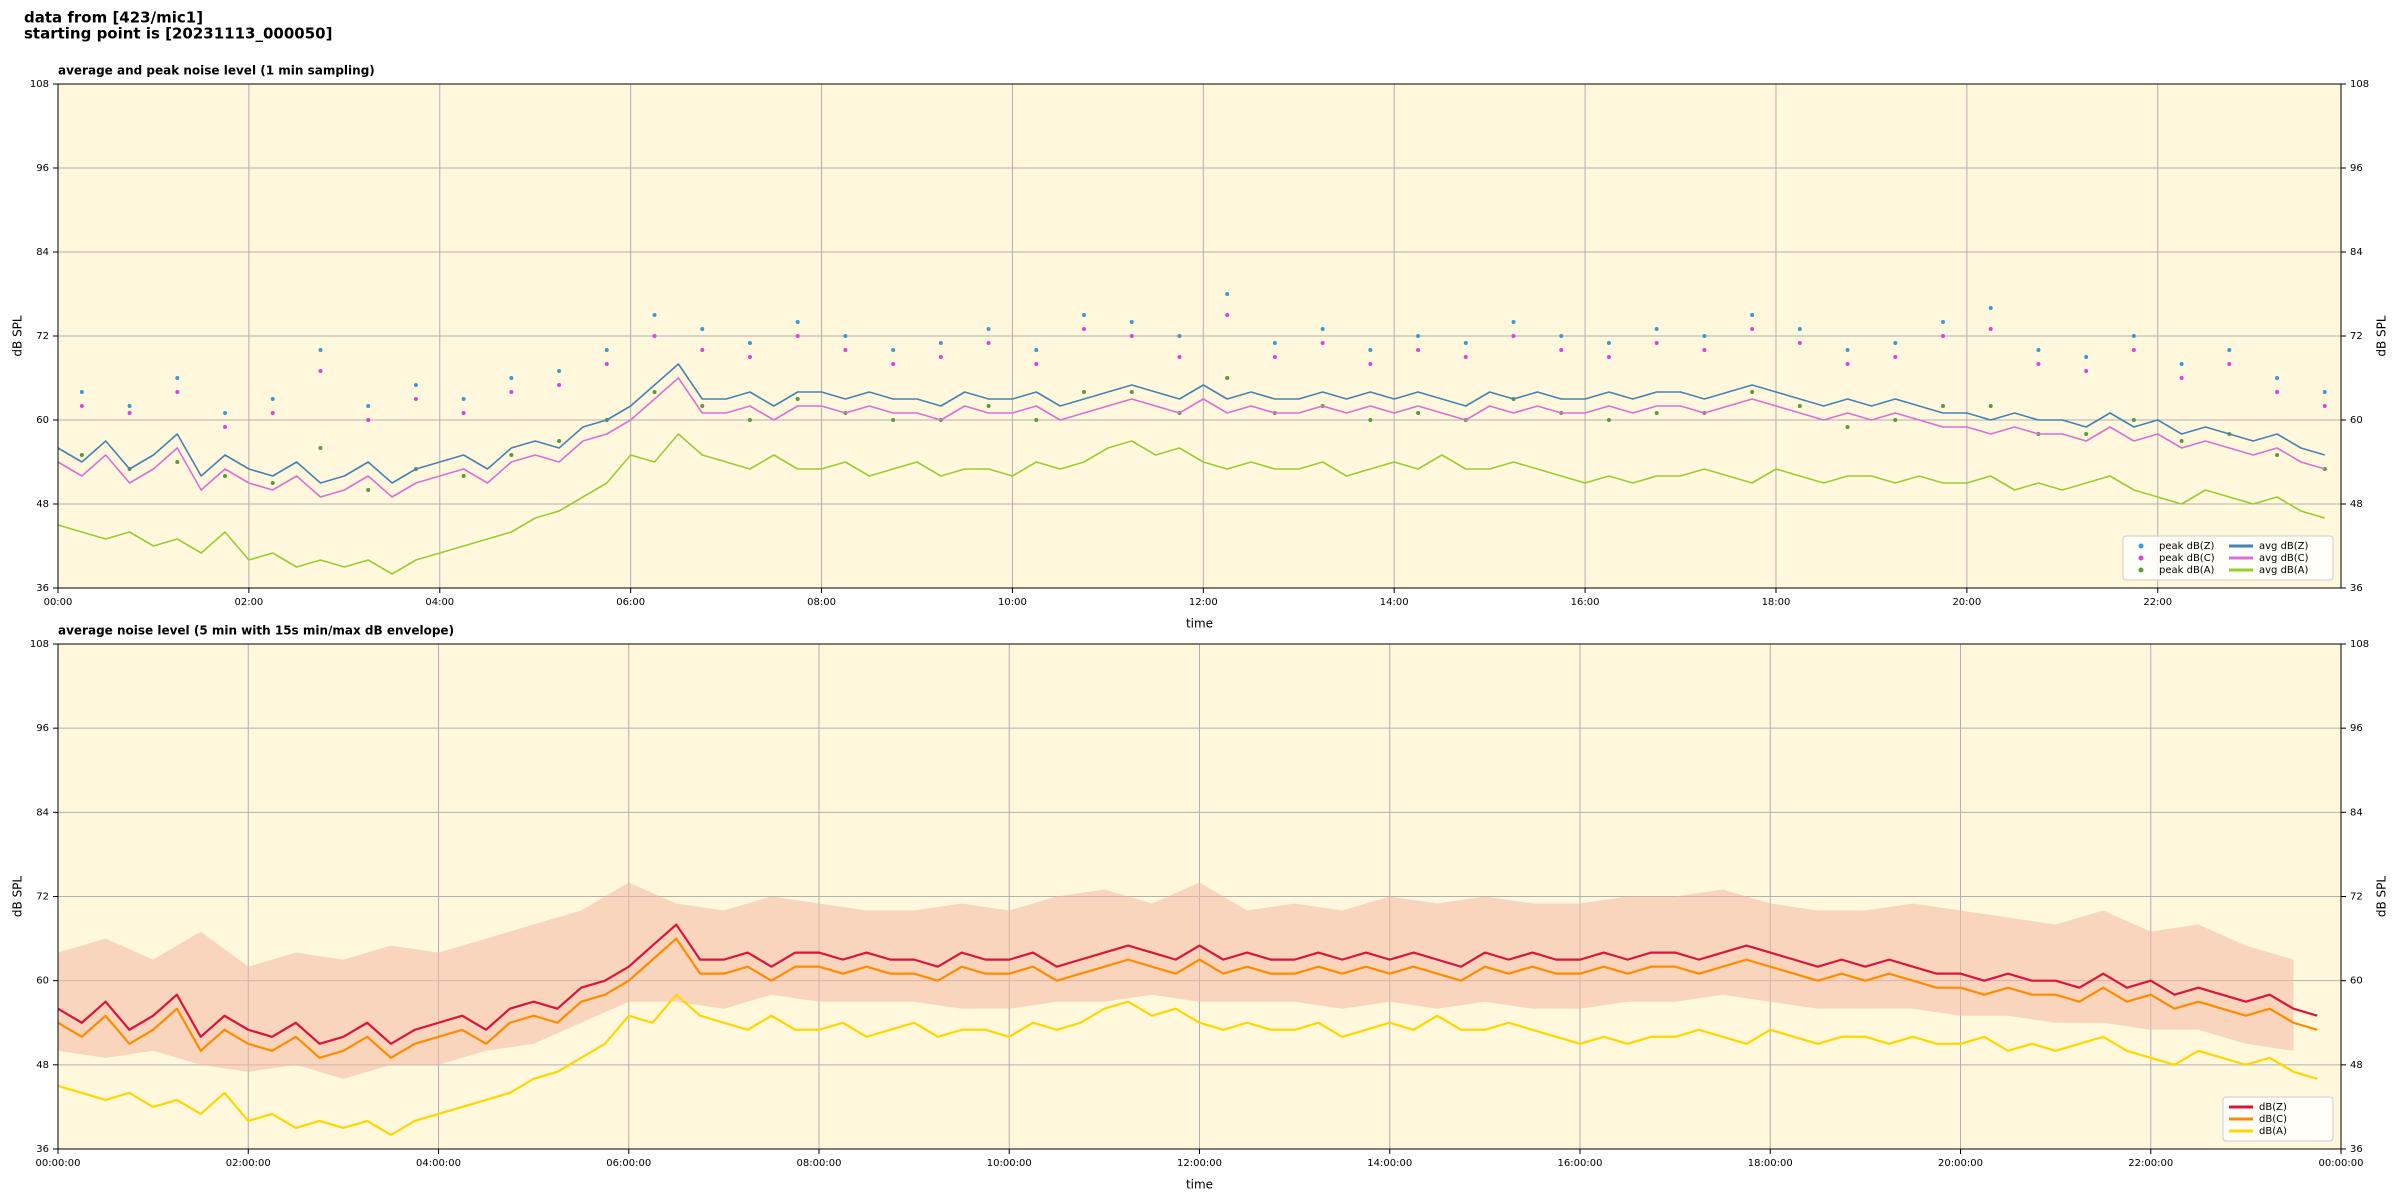  Describe the element at coordinates (630, 602) in the screenshot. I see `x-tick-label: 06:00` at that location.